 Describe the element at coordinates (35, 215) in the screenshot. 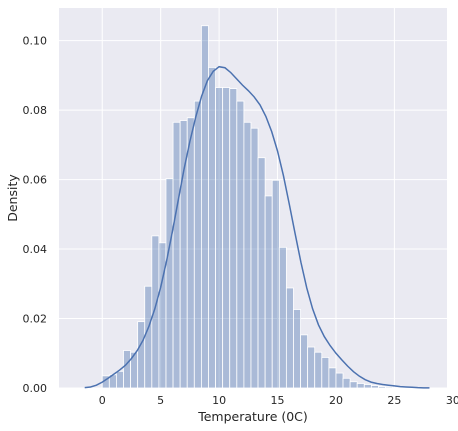

I see `y-axis-ticks: 0.00 0.02 0.04 0.06 0.08 0.10` at that location.